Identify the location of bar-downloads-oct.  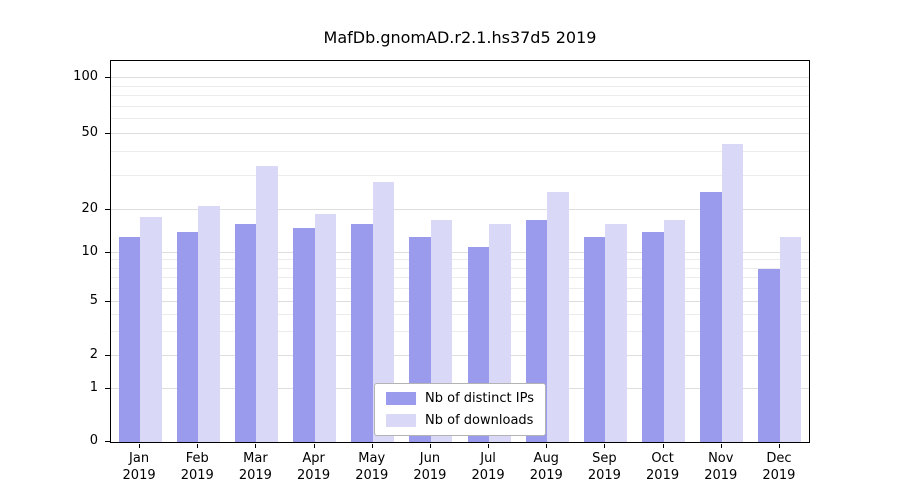
(674, 331).